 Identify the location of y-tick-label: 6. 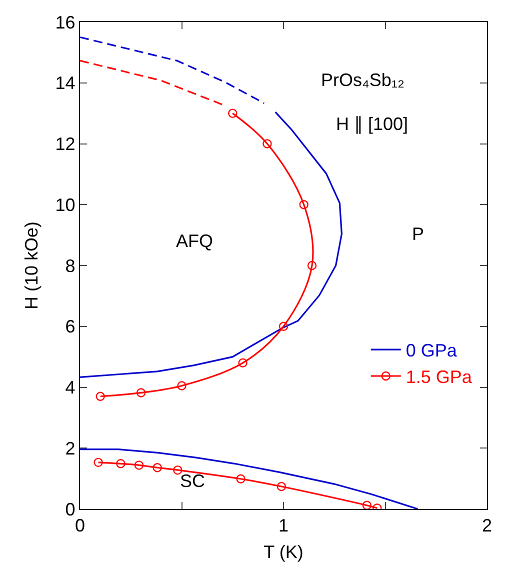
(70, 326).